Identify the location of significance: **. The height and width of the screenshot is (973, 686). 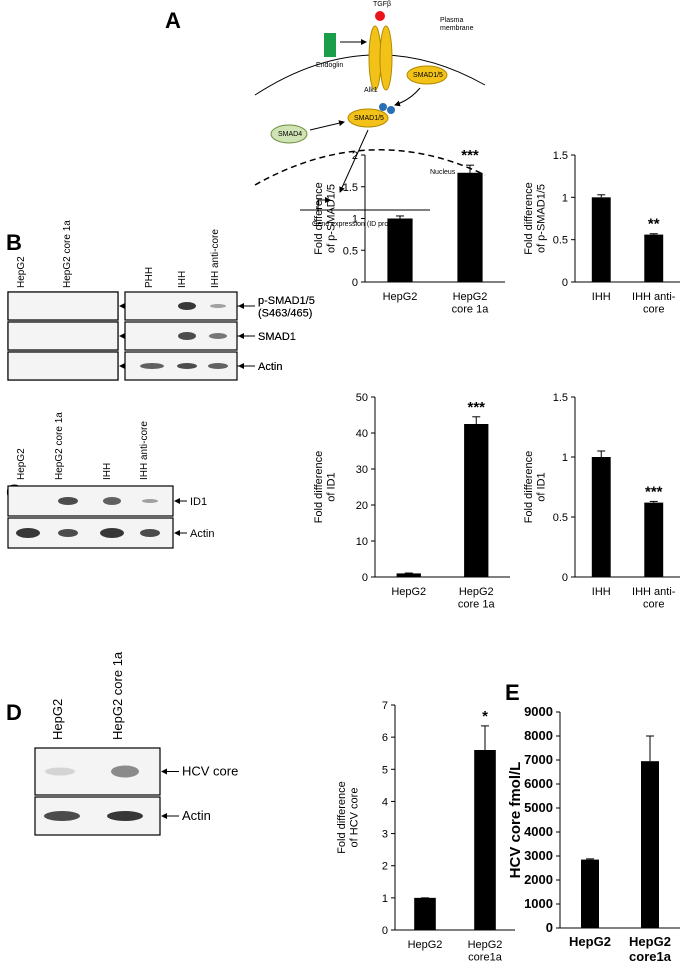
(654, 224).